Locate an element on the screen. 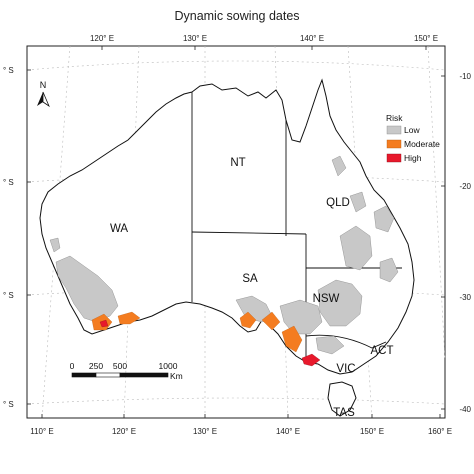 The height and width of the screenshot is (474, 474). bottom-tick-label: 130° E is located at coordinates (205, 431).